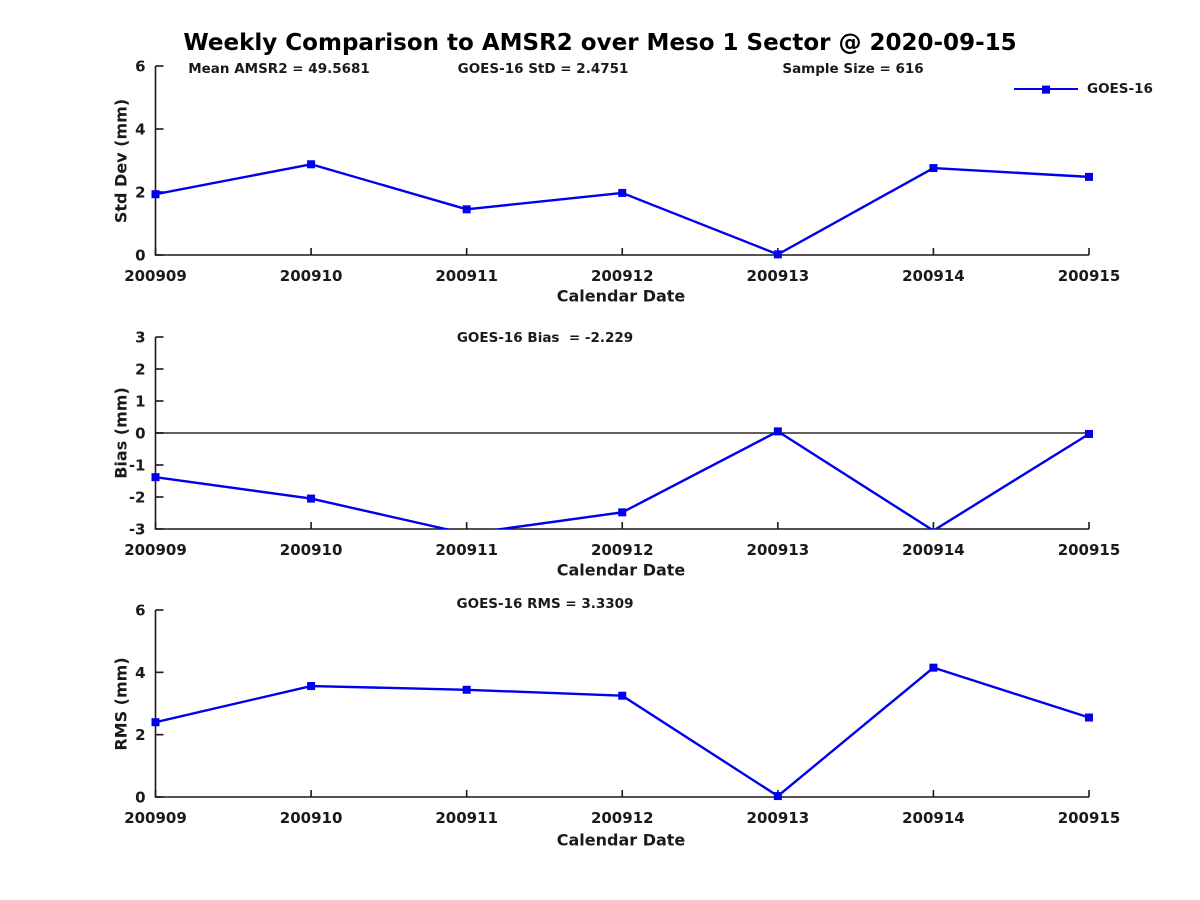  Describe the element at coordinates (543, 69) in the screenshot. I see `anno-goes16-std: GOES-16 StD = 2.4751` at that location.